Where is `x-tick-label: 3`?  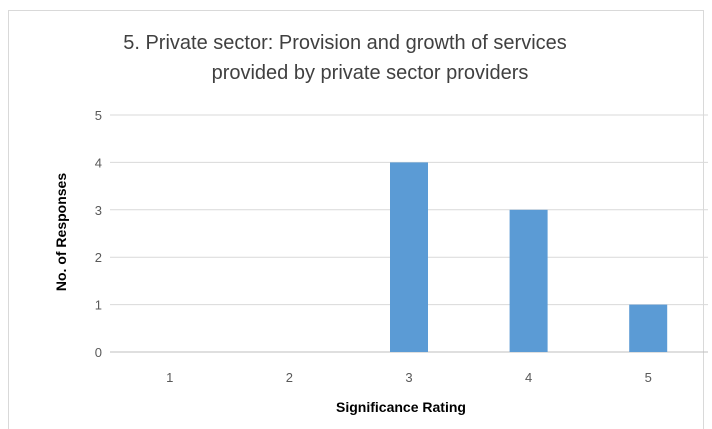
x-tick-label: 3 is located at coordinates (408, 377).